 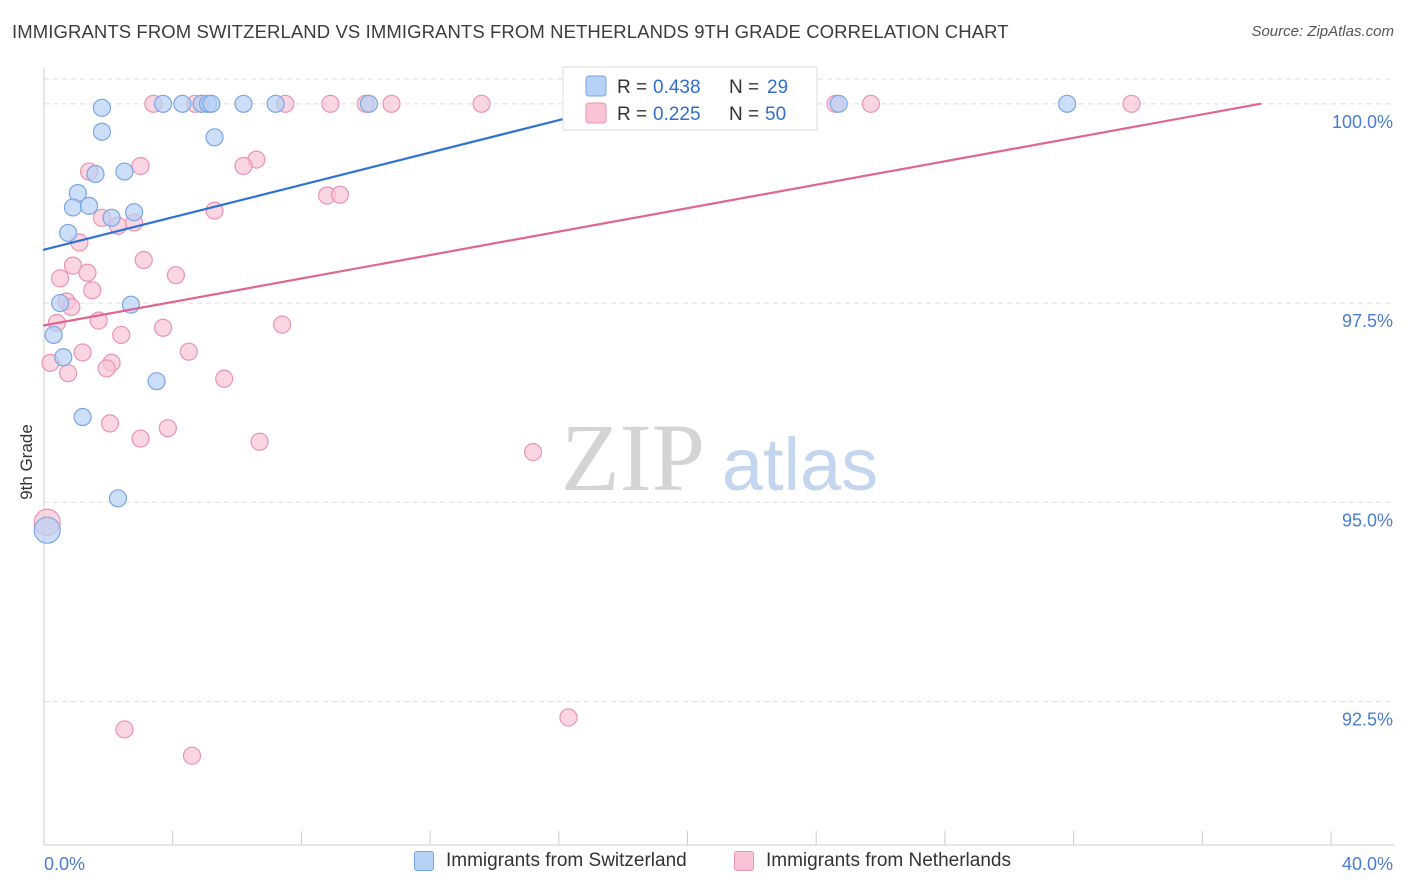 I want to click on legend-item-switzerland: Immigrants from Switzerland, so click(x=550, y=861).